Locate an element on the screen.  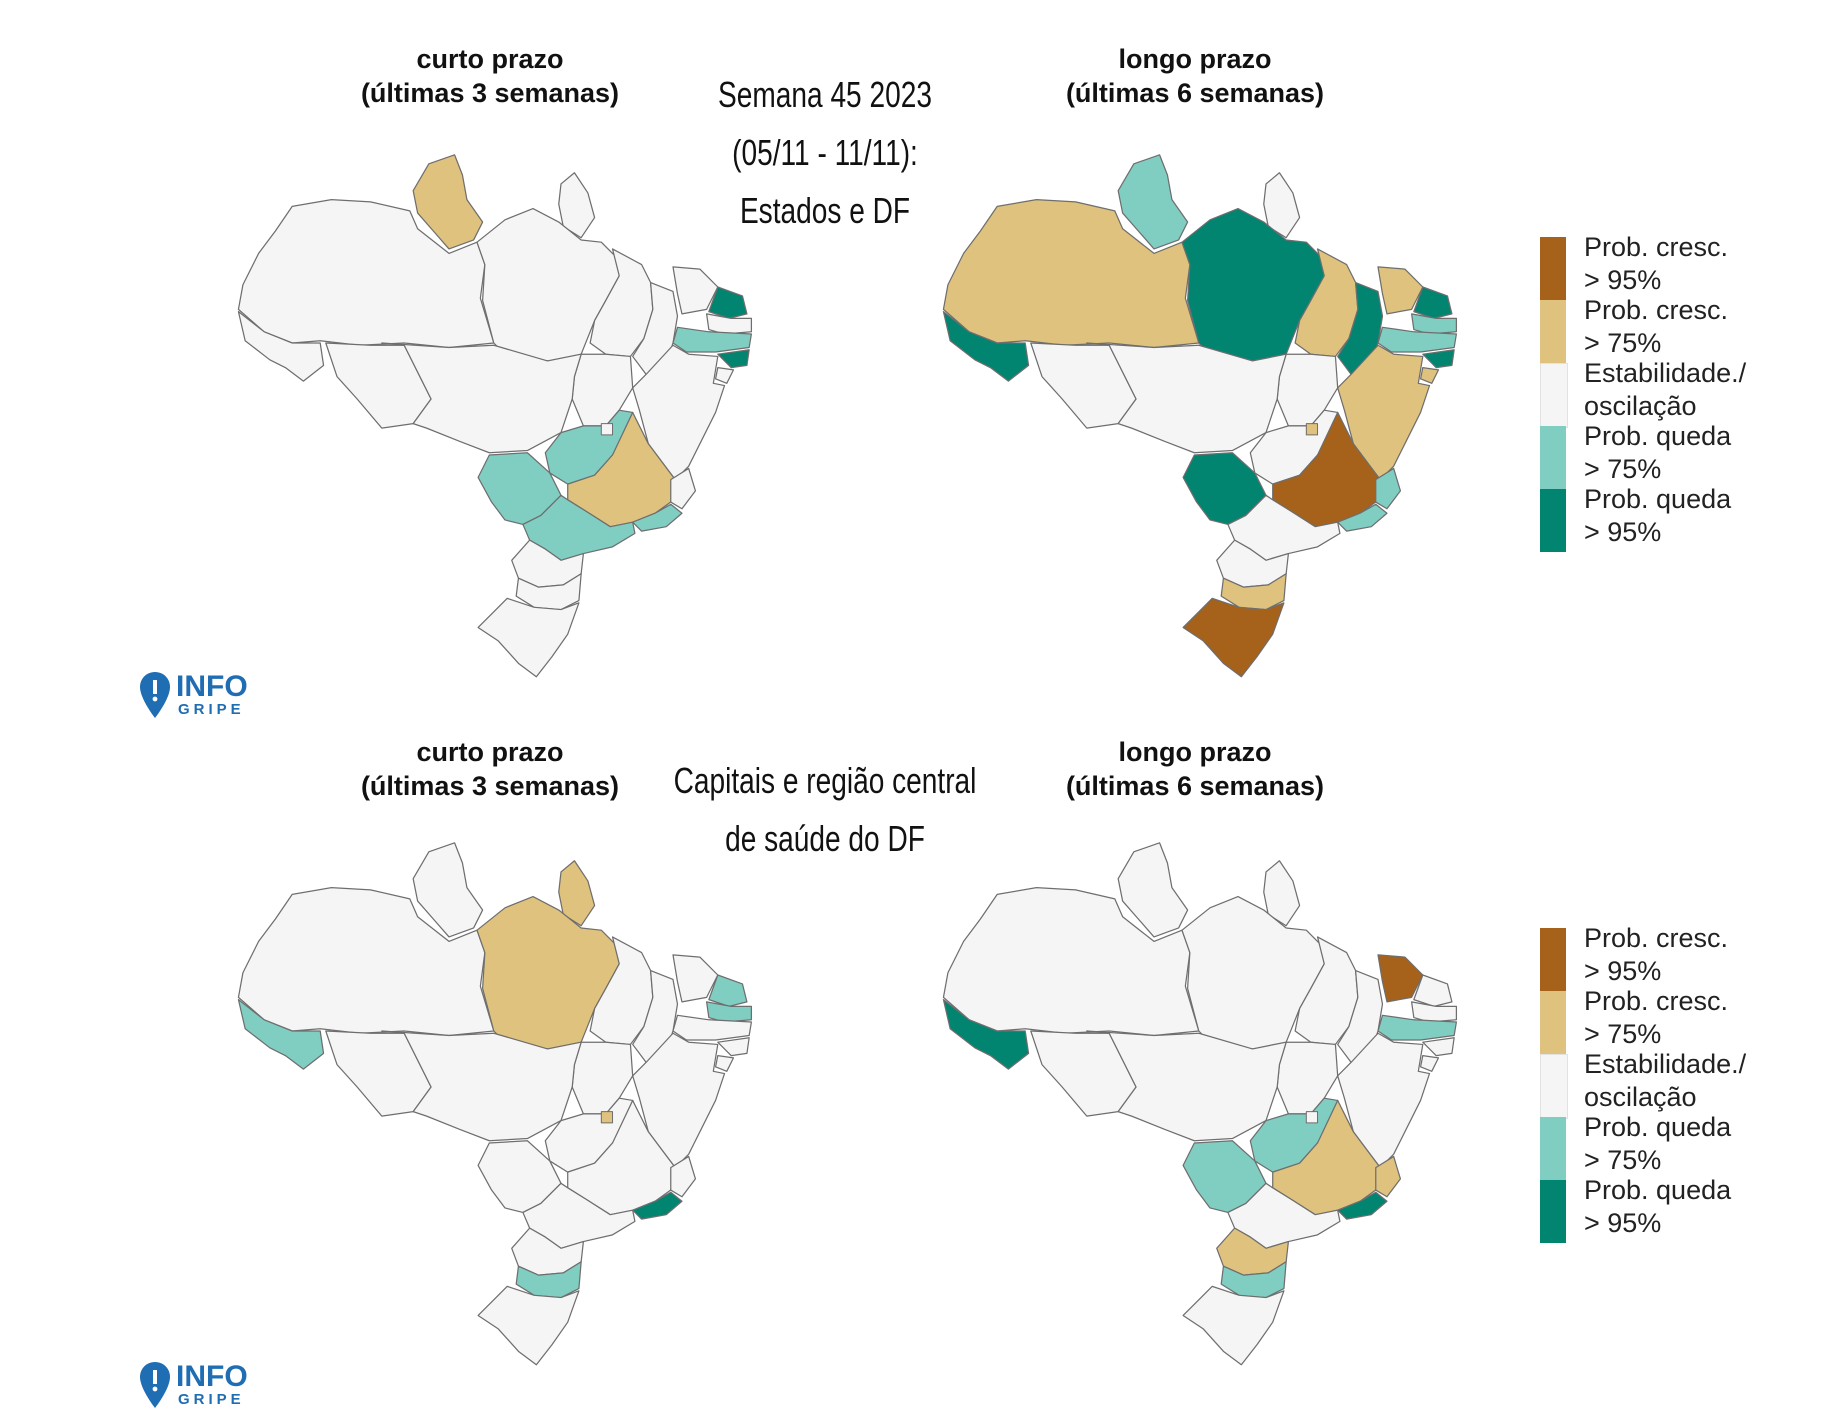
legend-label: Estabilidade./oscilação is located at coordinates (1665, 1081).